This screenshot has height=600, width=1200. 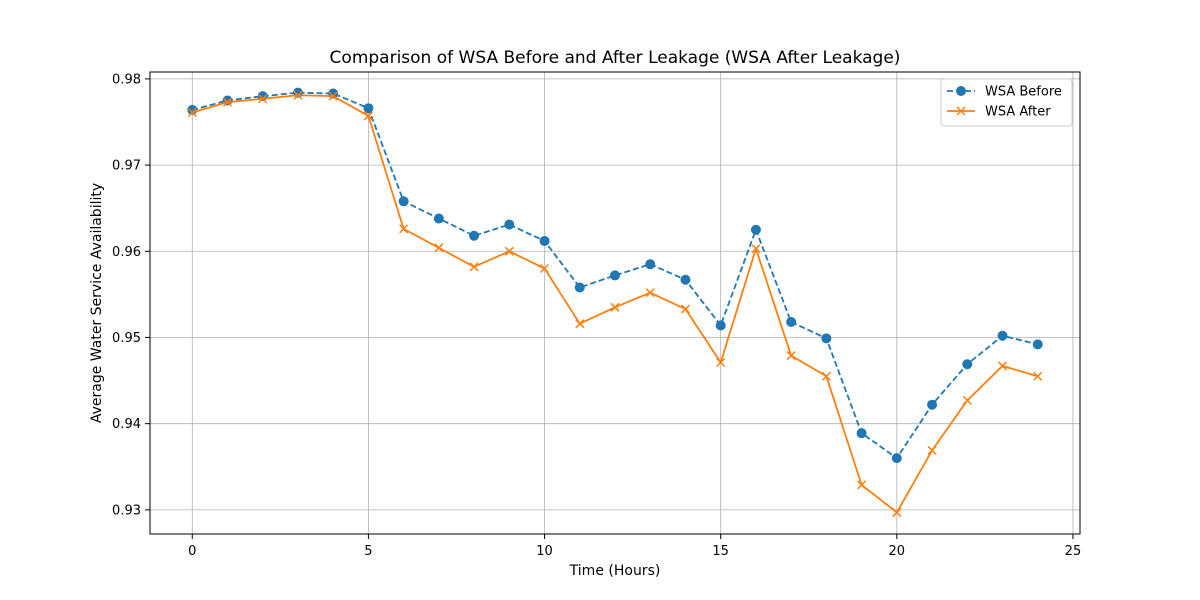 I want to click on legend-item-wsa-after: WSA After, so click(x=999, y=112).